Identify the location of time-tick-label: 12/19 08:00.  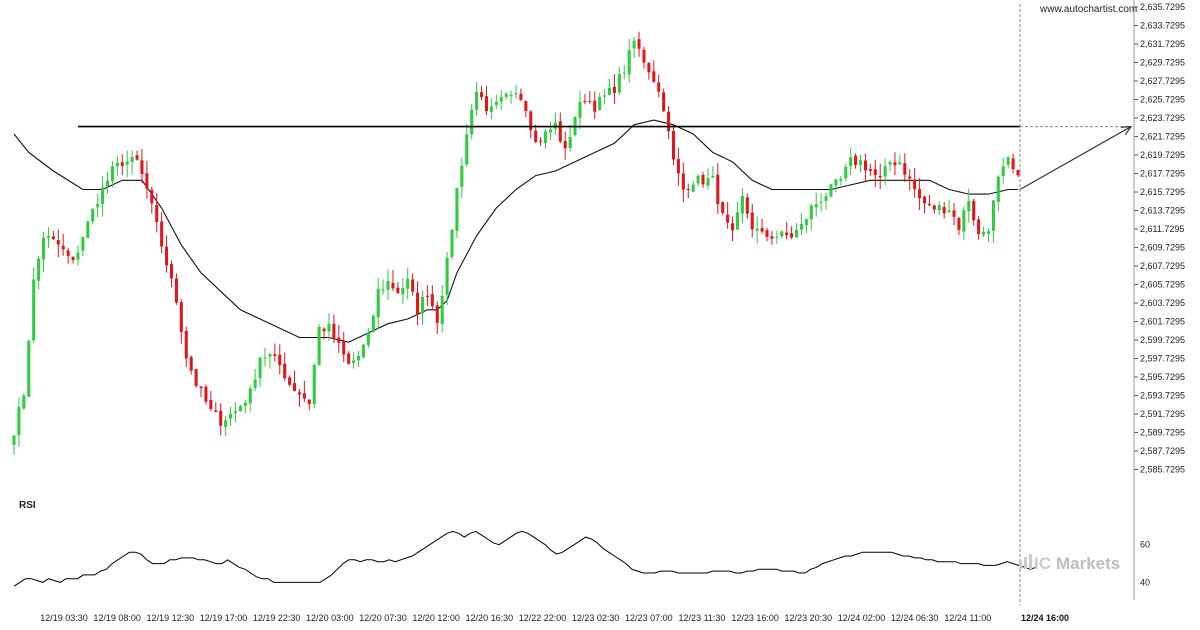
(117, 618).